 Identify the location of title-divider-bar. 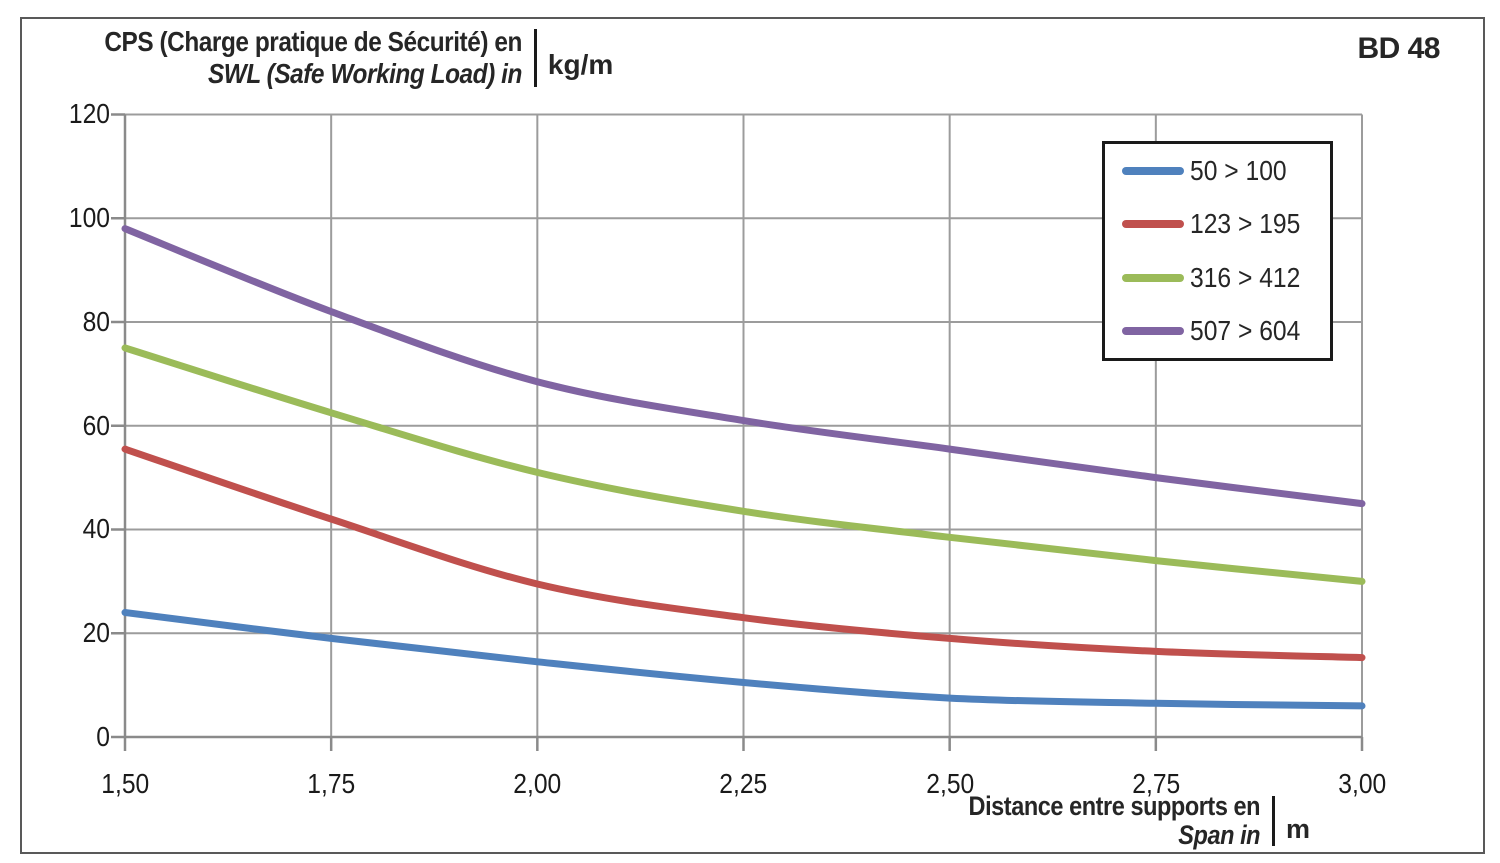
(535, 58).